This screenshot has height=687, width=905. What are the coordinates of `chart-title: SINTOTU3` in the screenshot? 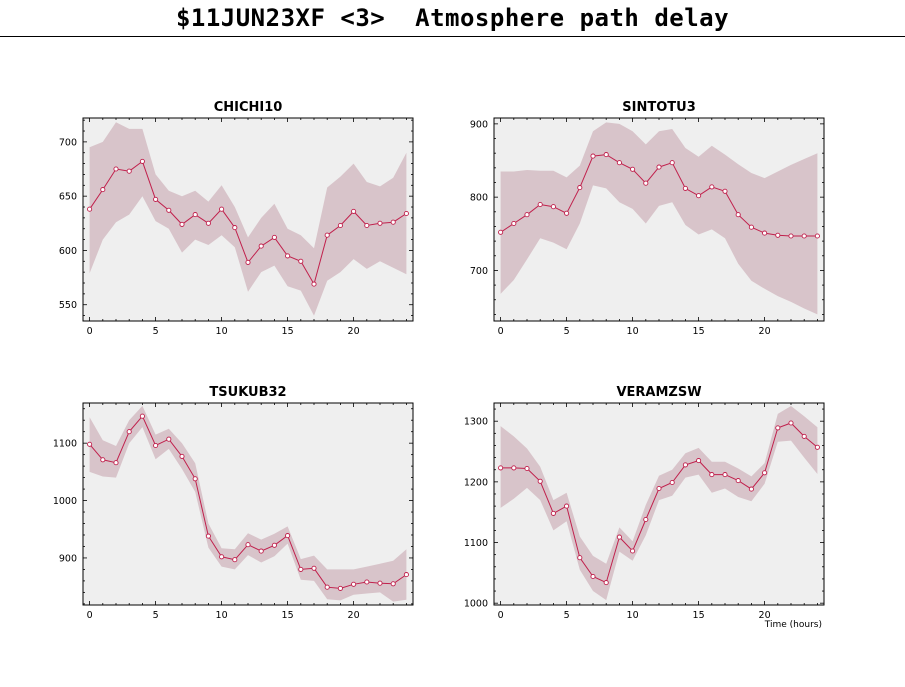 It's located at (658, 107).